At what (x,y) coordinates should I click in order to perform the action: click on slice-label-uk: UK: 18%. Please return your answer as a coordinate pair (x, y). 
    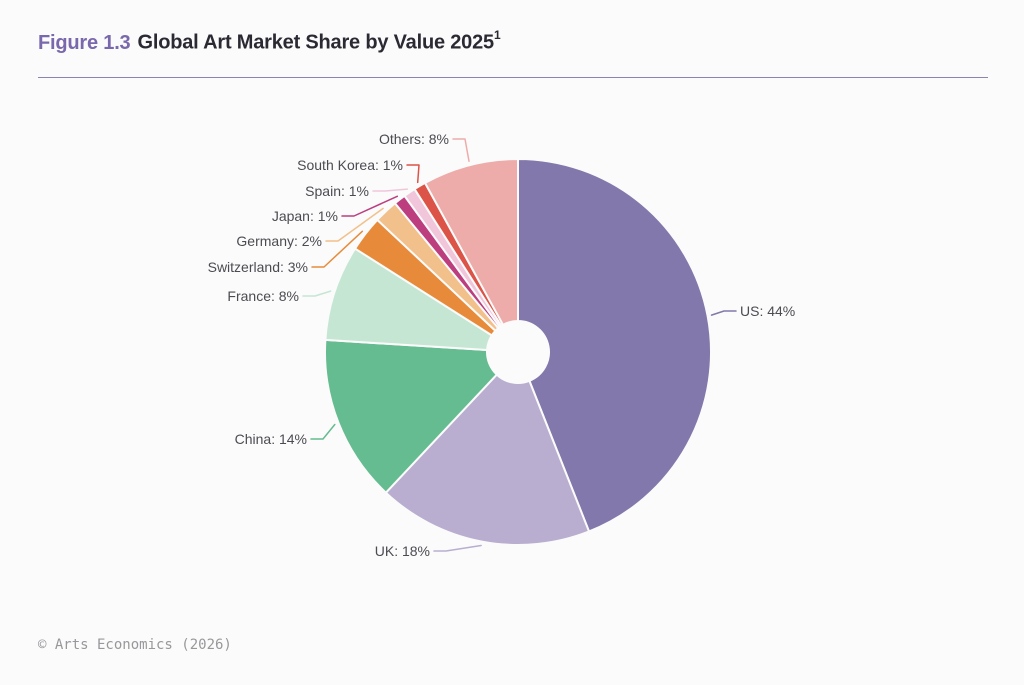
    Looking at the image, I should click on (402, 551).